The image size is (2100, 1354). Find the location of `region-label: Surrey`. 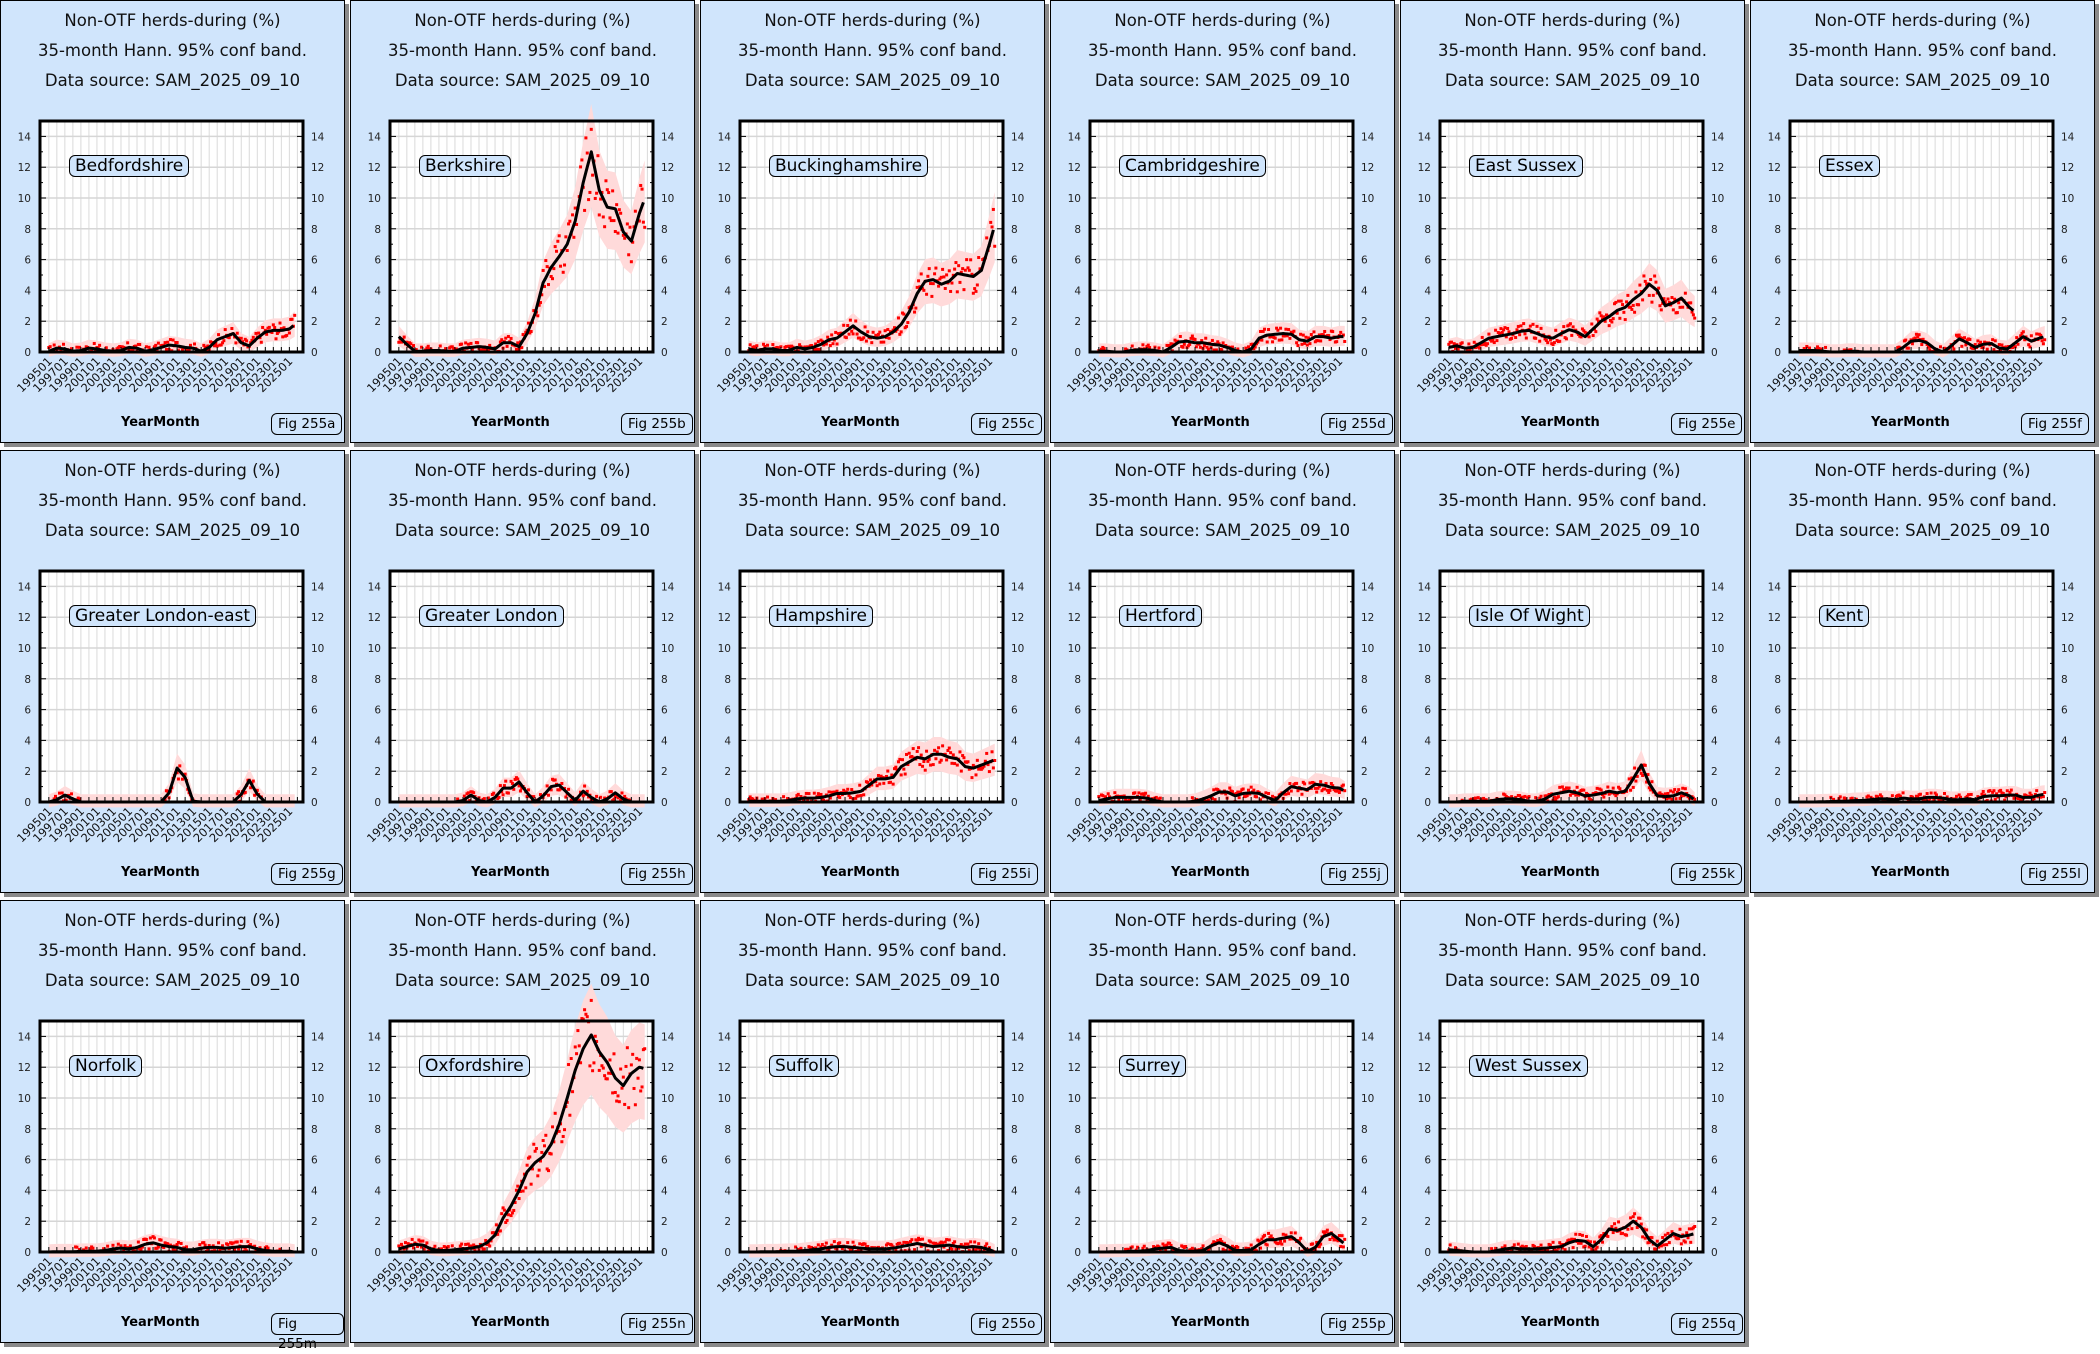

region-label: Surrey is located at coordinates (1152, 1066).